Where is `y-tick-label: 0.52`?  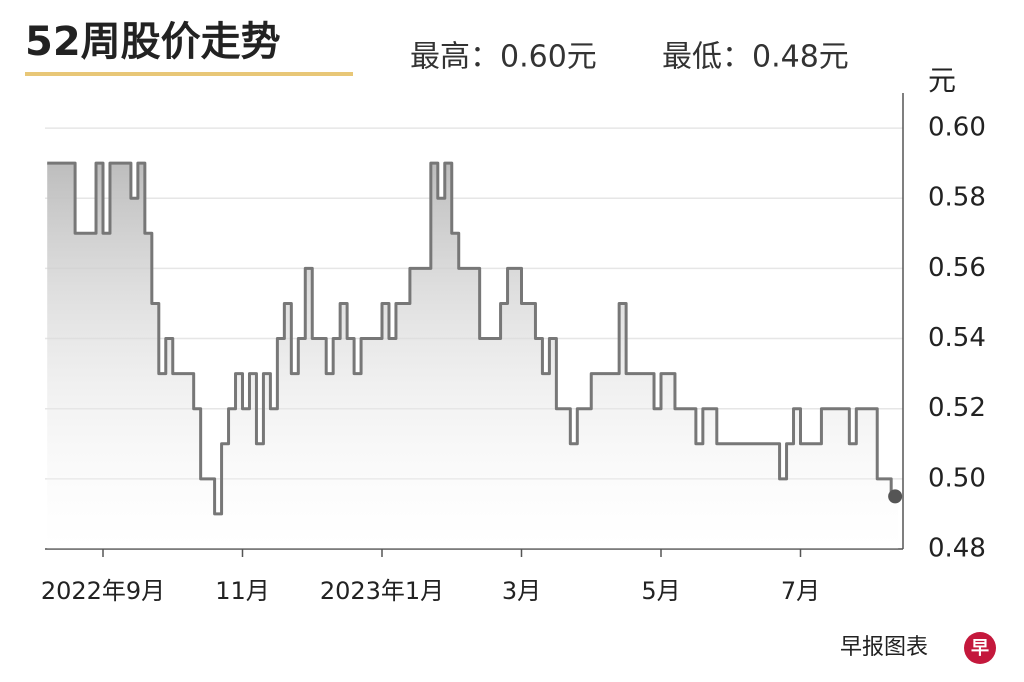 y-tick-label: 0.52 is located at coordinates (957, 408).